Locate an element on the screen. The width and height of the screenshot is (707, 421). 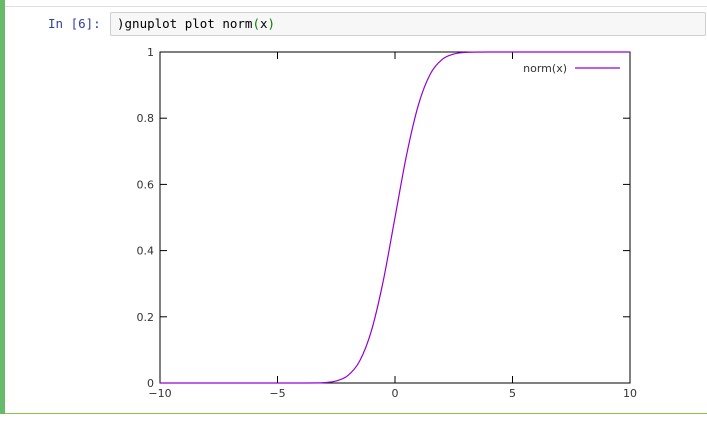
x-tick-label: −10 is located at coordinates (159, 393).